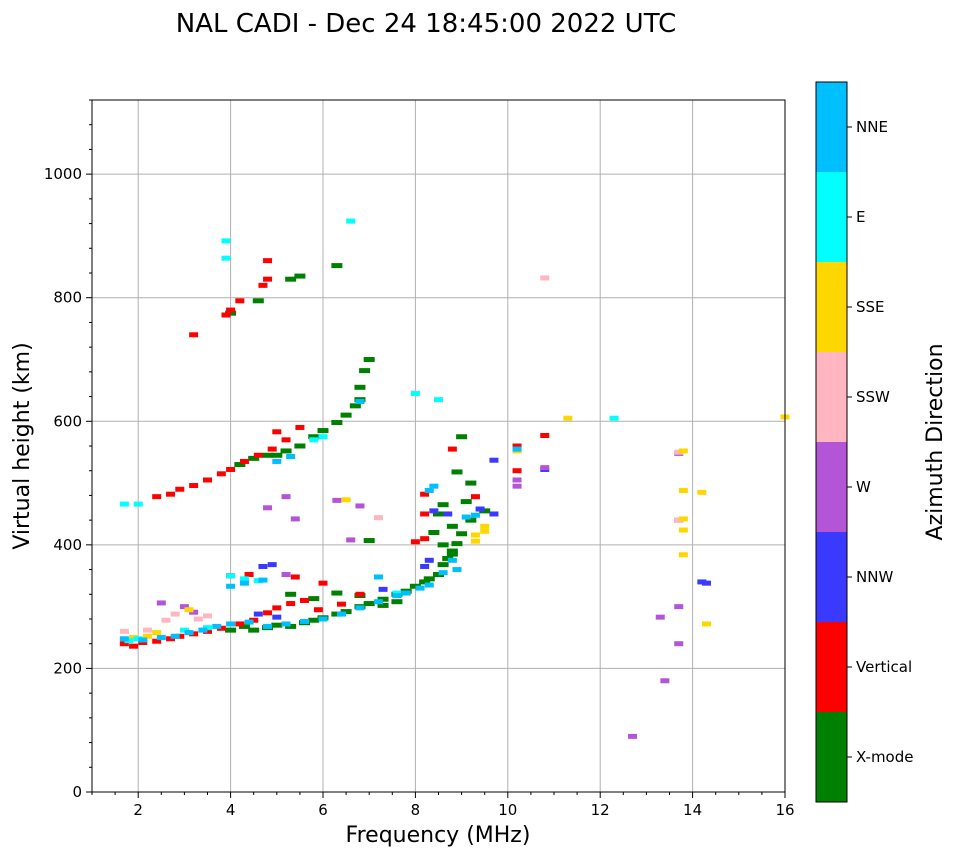 The image size is (958, 857). What do you see at coordinates (231, 810) in the screenshot?
I see `x-tick-label: 4` at bounding box center [231, 810].